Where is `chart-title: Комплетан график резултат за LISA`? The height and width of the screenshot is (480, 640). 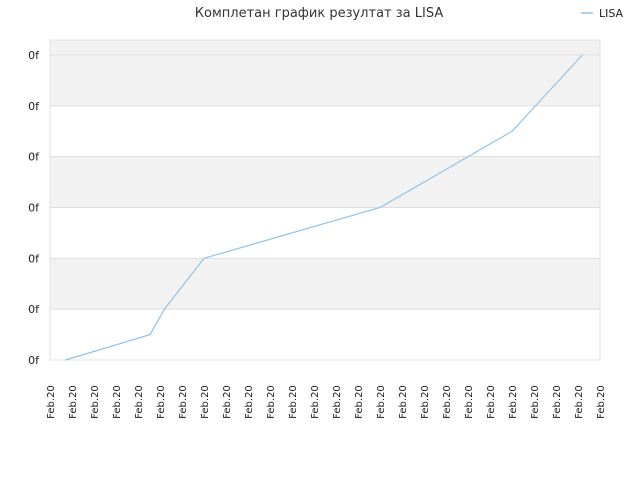
chart-title: Комплетан график резултат за LISA is located at coordinates (319, 13).